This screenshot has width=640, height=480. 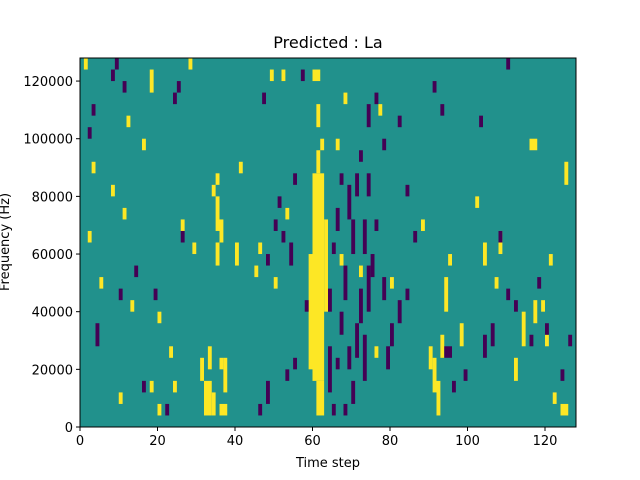 What do you see at coordinates (235, 441) in the screenshot?
I see `x-tick-label: 40` at bounding box center [235, 441].